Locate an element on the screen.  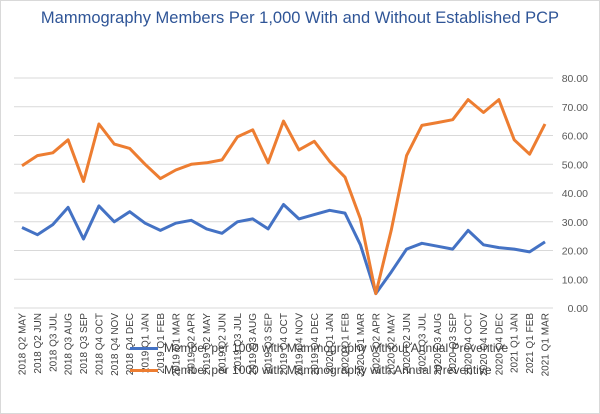
x-tick-label: 2020 Q1 MAR is located at coordinates (361, 344).